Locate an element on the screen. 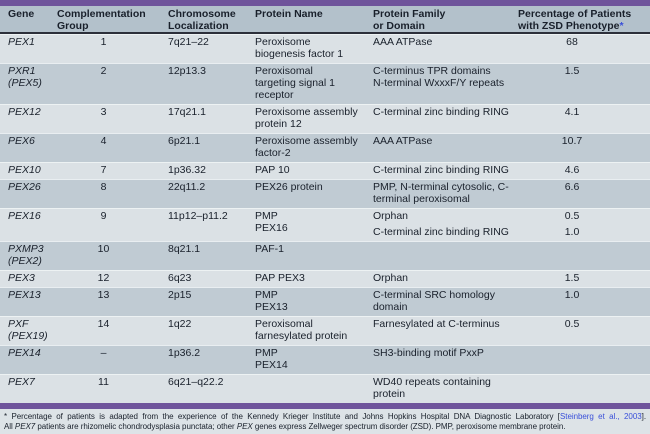 Image resolution: width=650 pixels, height=434 pixels. family-percentage-cell: AAA ATPase 10.7 is located at coordinates (511, 147).